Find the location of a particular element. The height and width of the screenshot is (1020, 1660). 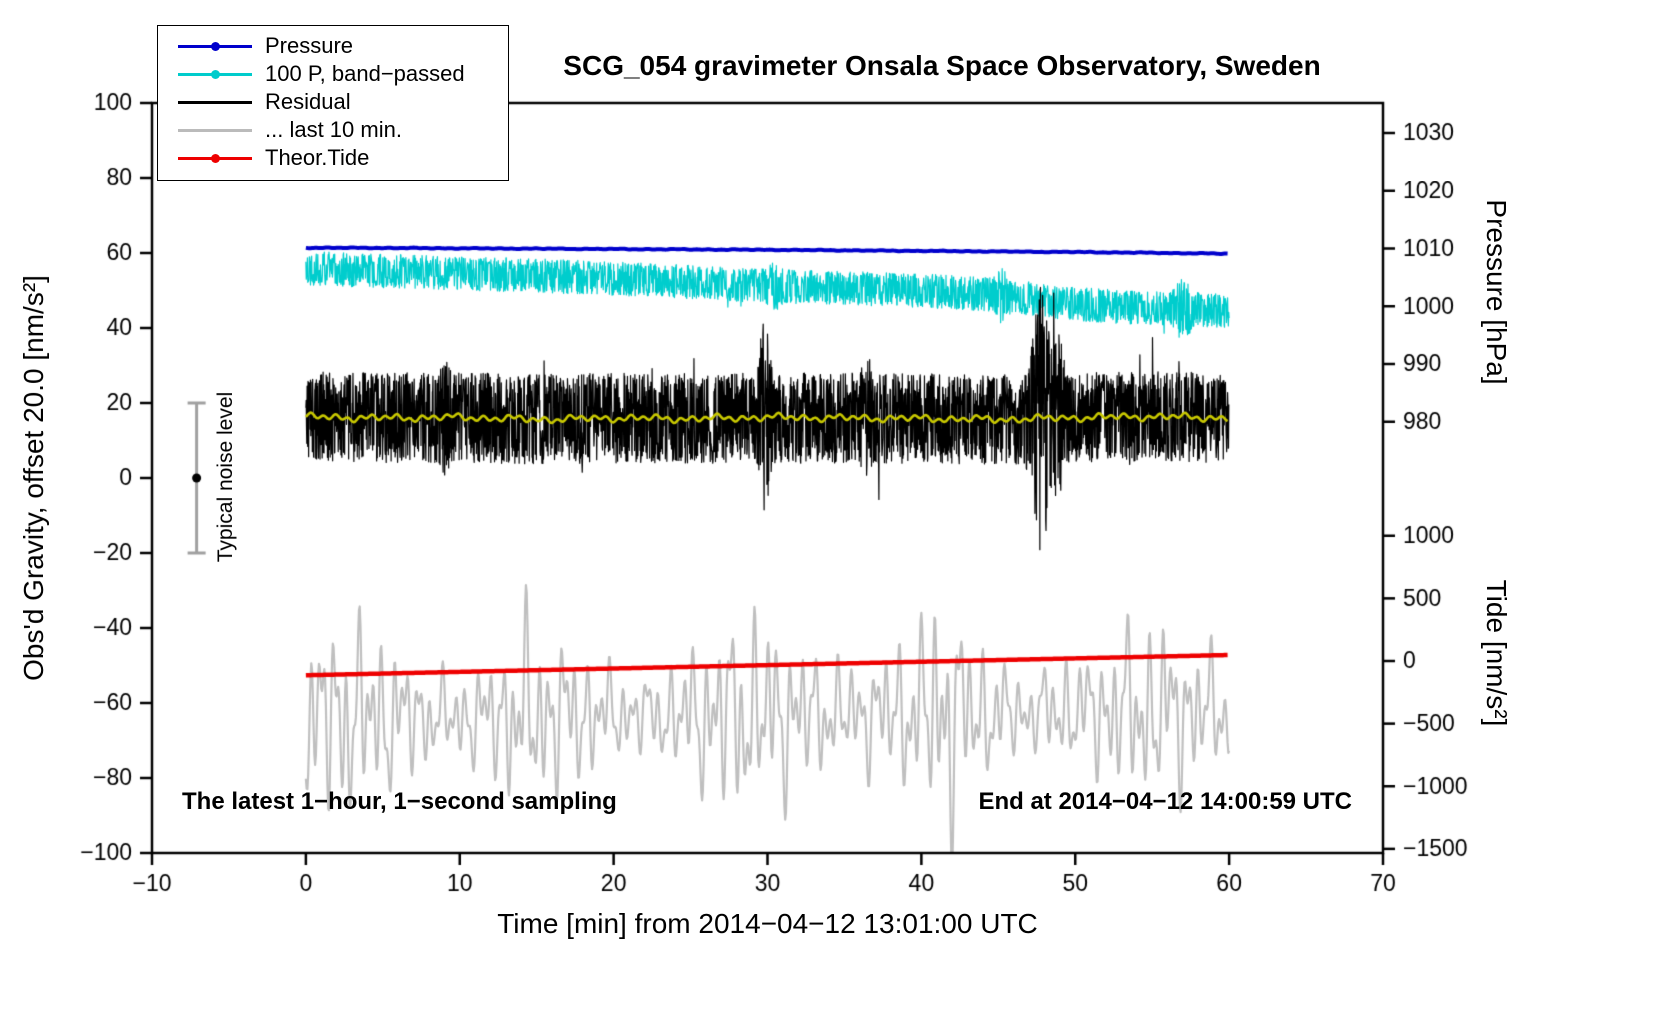

legend-label: 100 P, band−passed is located at coordinates (365, 73).